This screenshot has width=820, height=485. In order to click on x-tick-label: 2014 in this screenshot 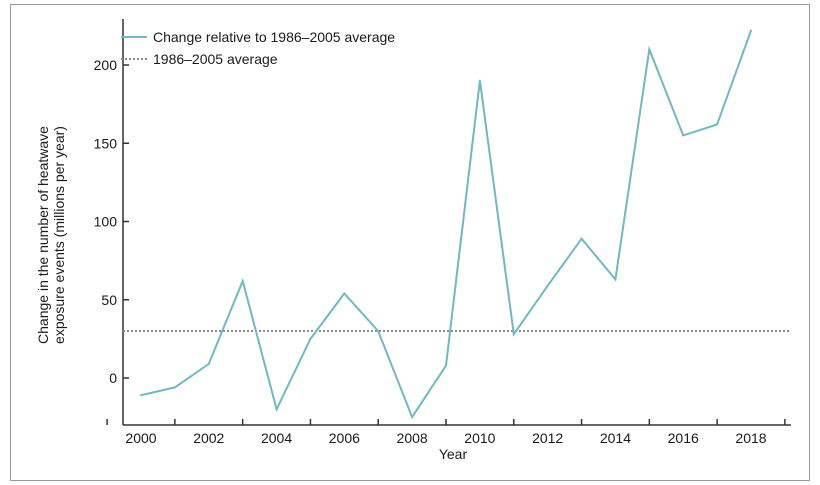, I will do `click(615, 438)`.